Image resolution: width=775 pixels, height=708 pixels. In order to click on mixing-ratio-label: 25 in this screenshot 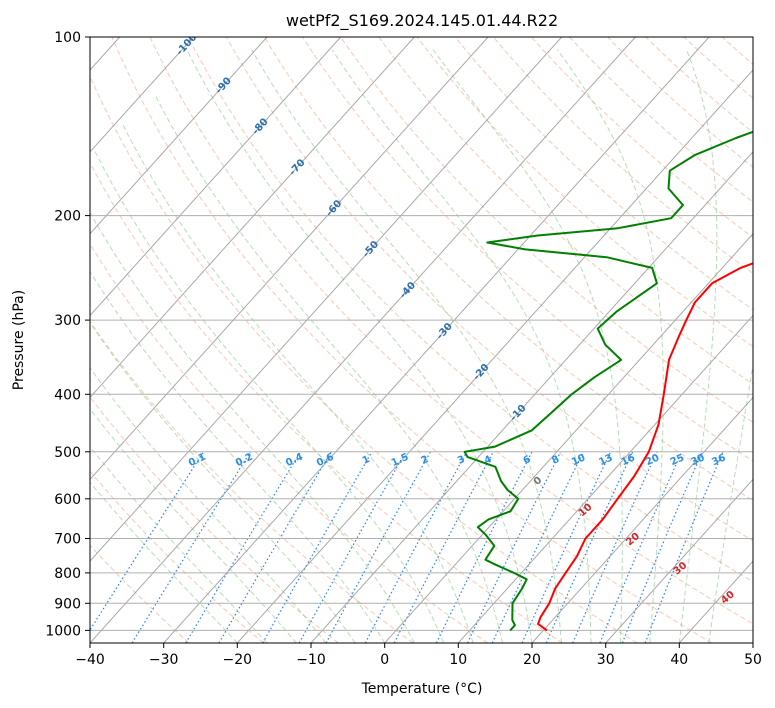, I will do `click(677, 460)`.